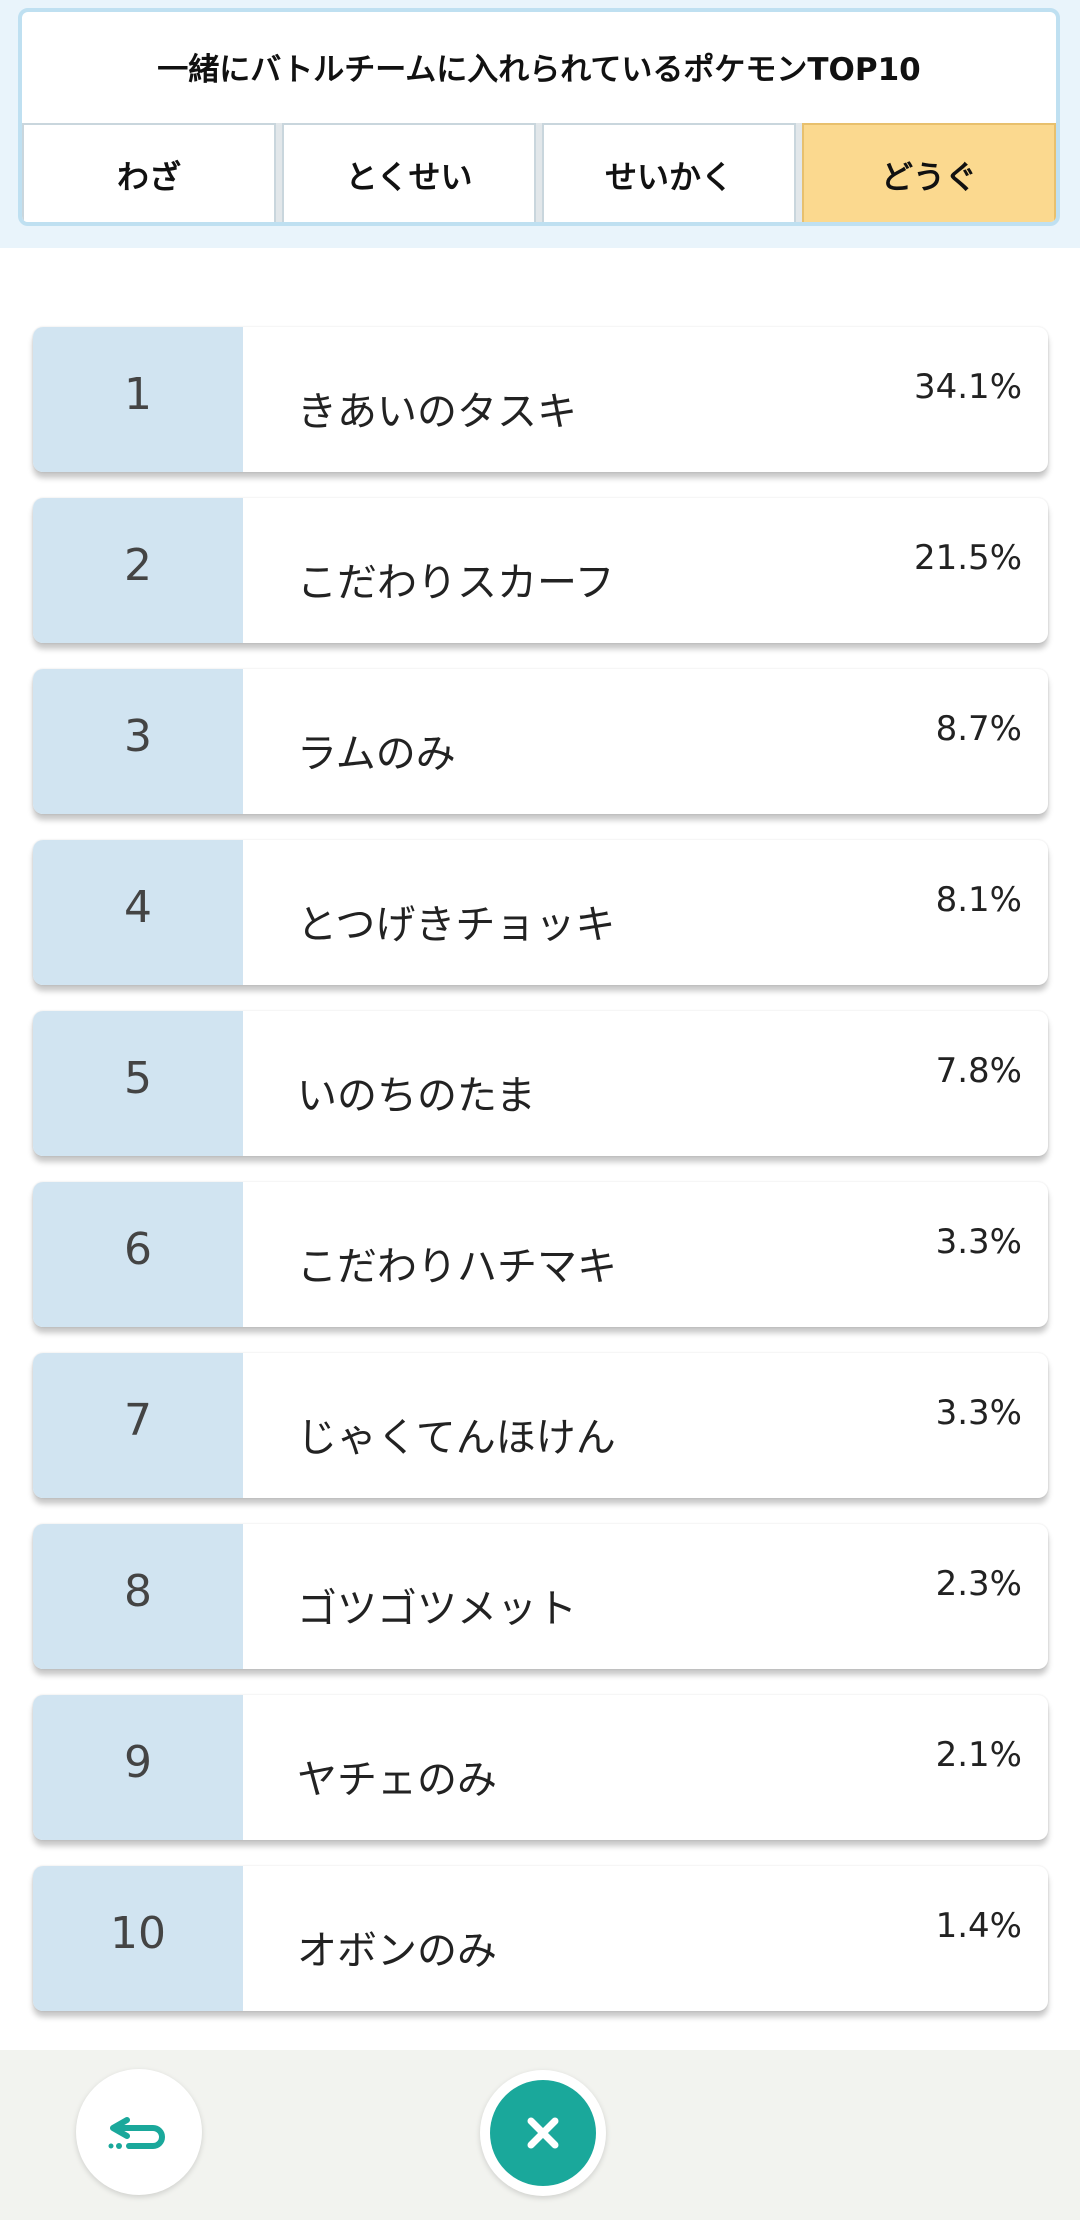 This screenshot has height=2220, width=1080. What do you see at coordinates (978, 1755) in the screenshot?
I see `usage-percent: 2.1%` at bounding box center [978, 1755].